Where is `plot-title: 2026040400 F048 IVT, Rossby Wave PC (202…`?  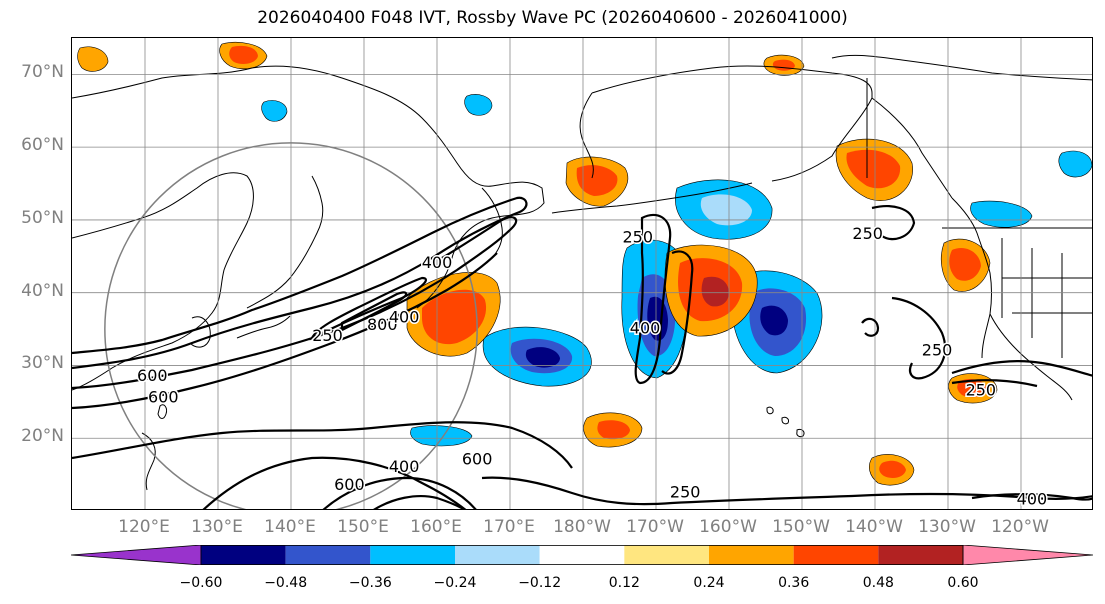
plot-title: 2026040400 F048 IVT, Rossby Wave PC (202… is located at coordinates (552, 18).